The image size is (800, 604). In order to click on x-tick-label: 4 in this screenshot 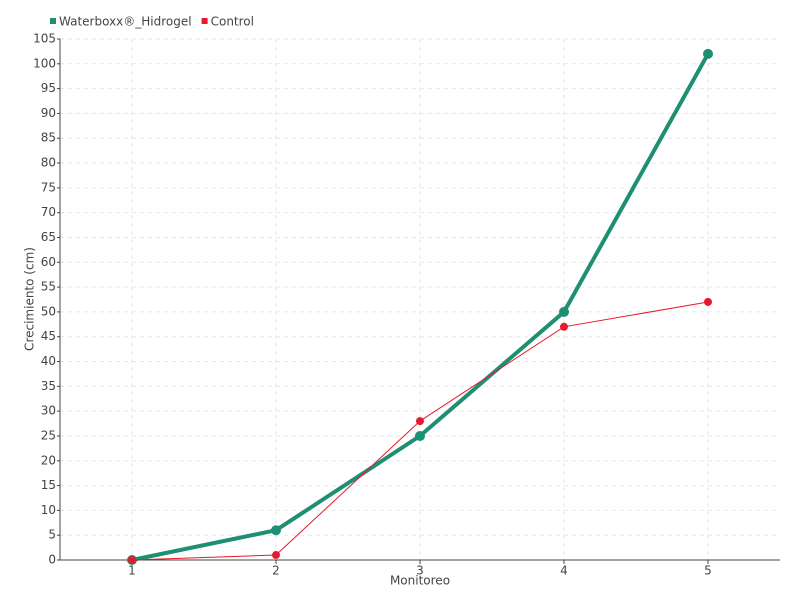, I will do `click(564, 571)`.